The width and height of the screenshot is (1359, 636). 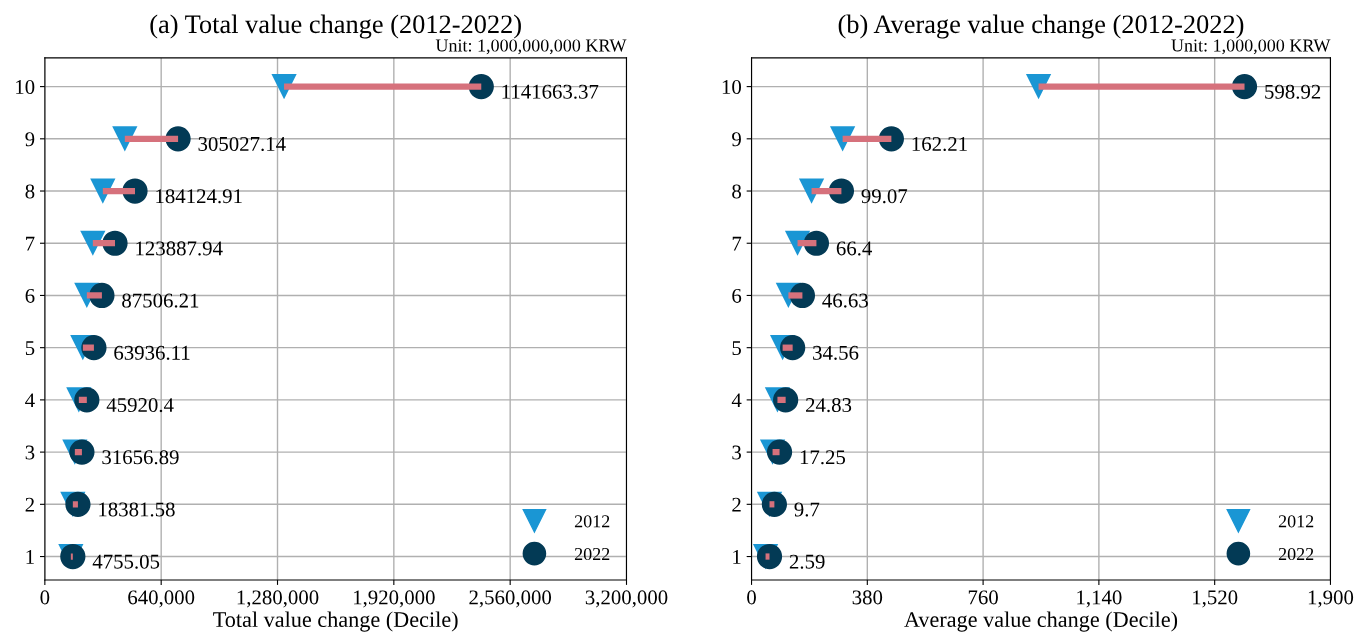 I want to click on annotation: 162.21, so click(x=939, y=144).